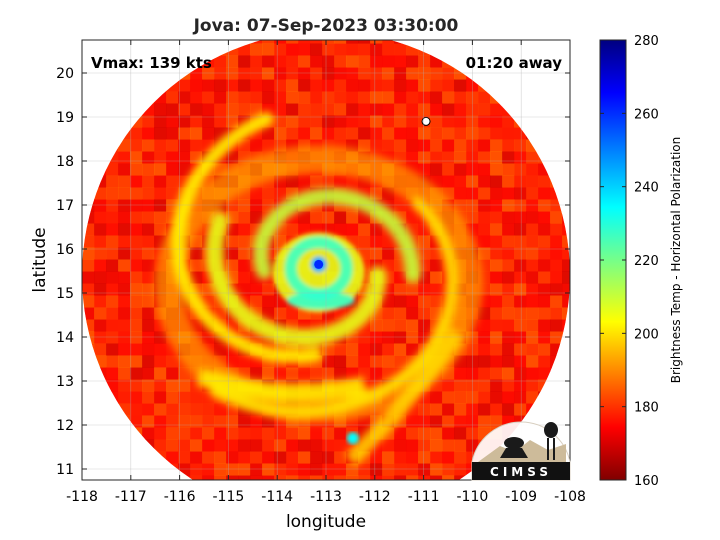 This screenshot has height=540, width=720. Describe the element at coordinates (65, 206) in the screenshot. I see `y-tick-label: 17` at that location.